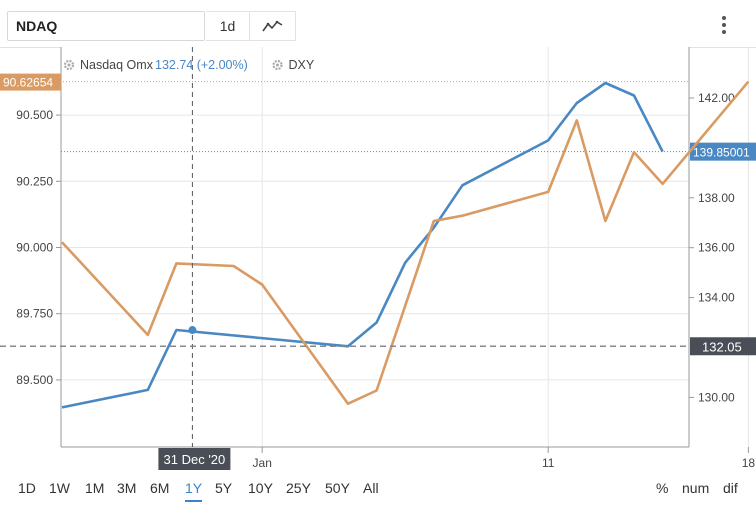 This screenshot has width=756, height=515. I want to click on range-button-50y: 50Y, so click(337, 488).